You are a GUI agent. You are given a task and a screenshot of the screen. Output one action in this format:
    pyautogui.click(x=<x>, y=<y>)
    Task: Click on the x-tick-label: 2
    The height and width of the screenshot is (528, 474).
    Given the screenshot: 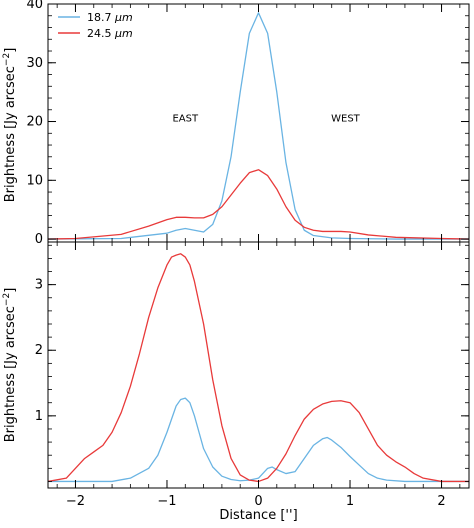 What is the action you would take?
    pyautogui.click(x=441, y=501)
    